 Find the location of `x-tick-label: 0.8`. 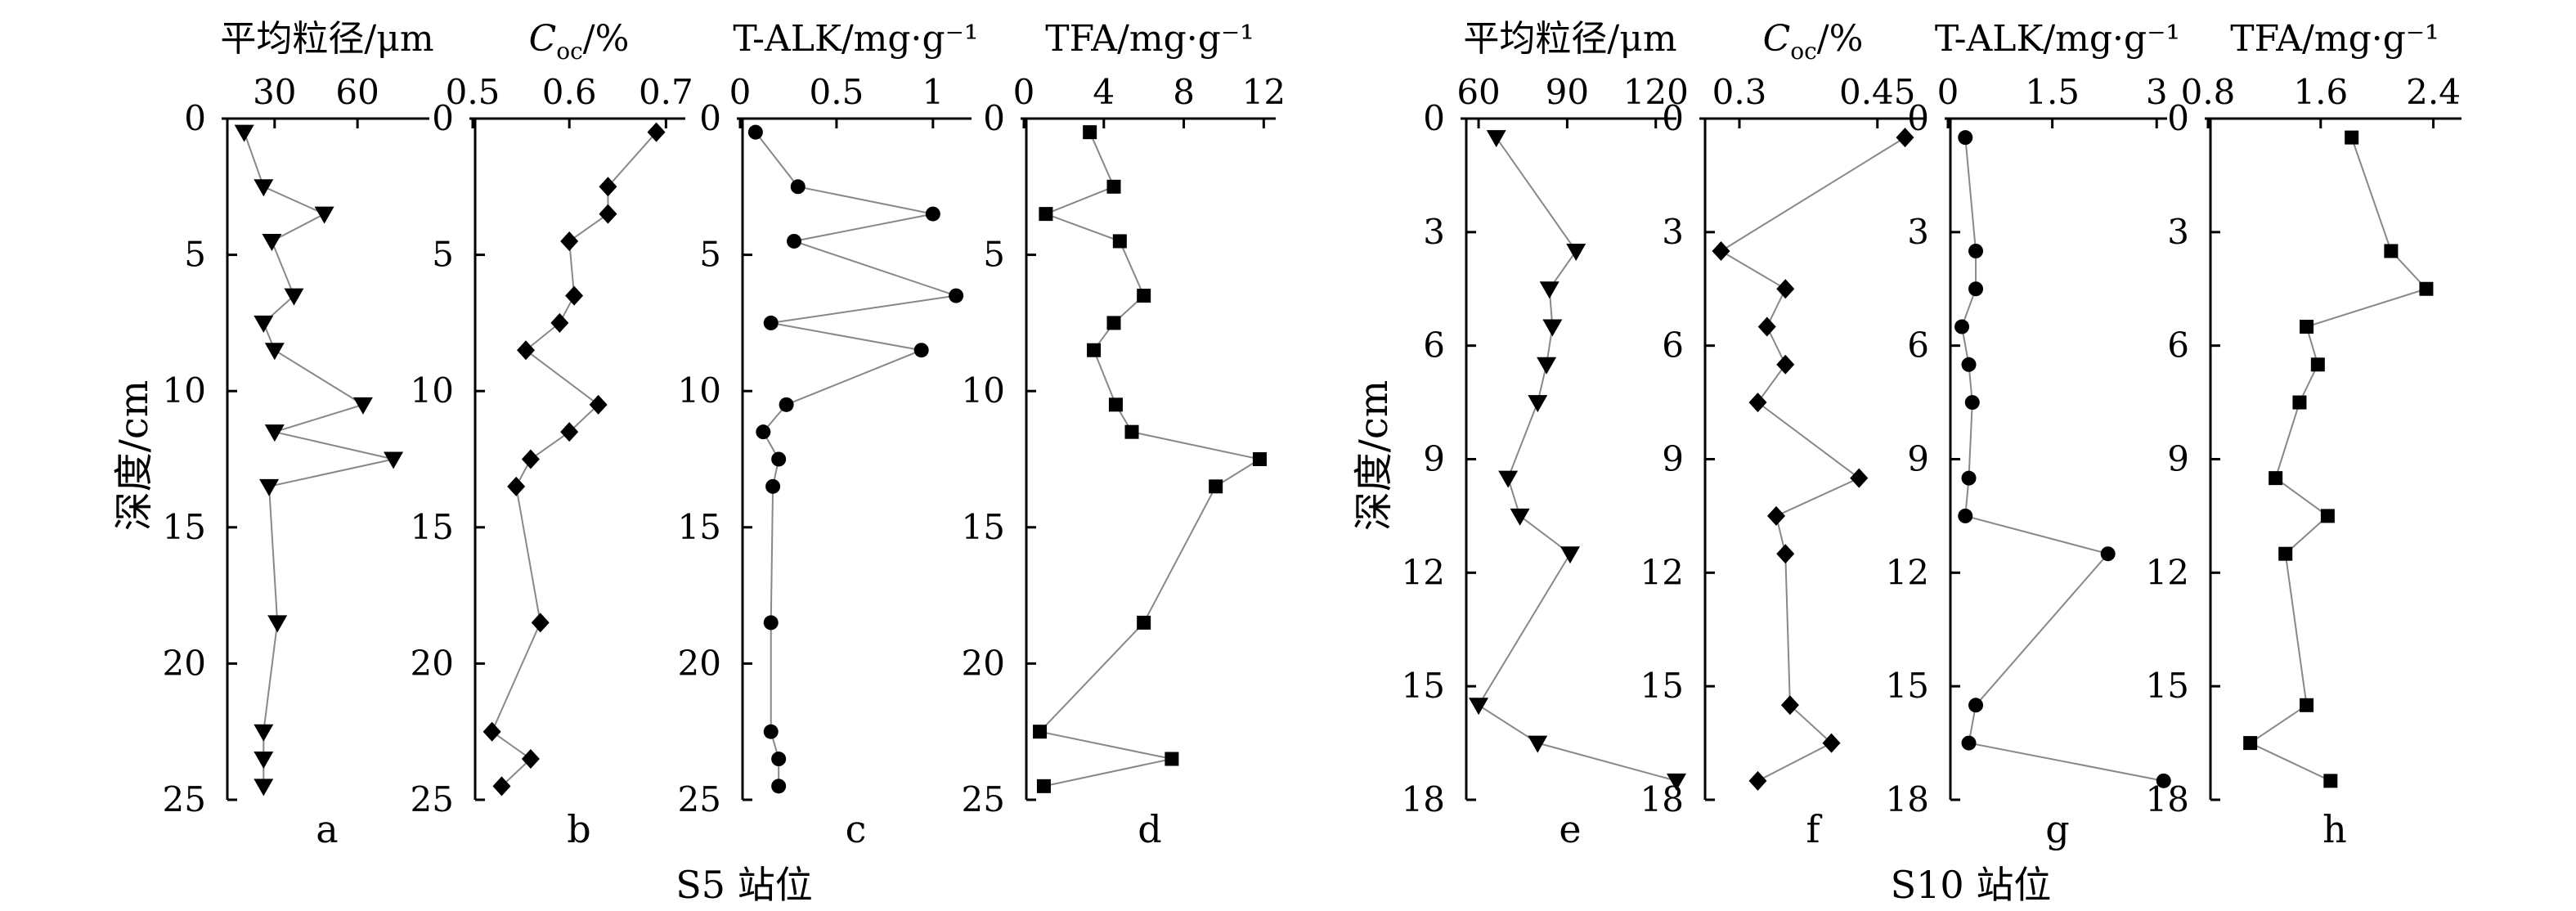

x-tick-label: 0.8 is located at coordinates (2208, 92).